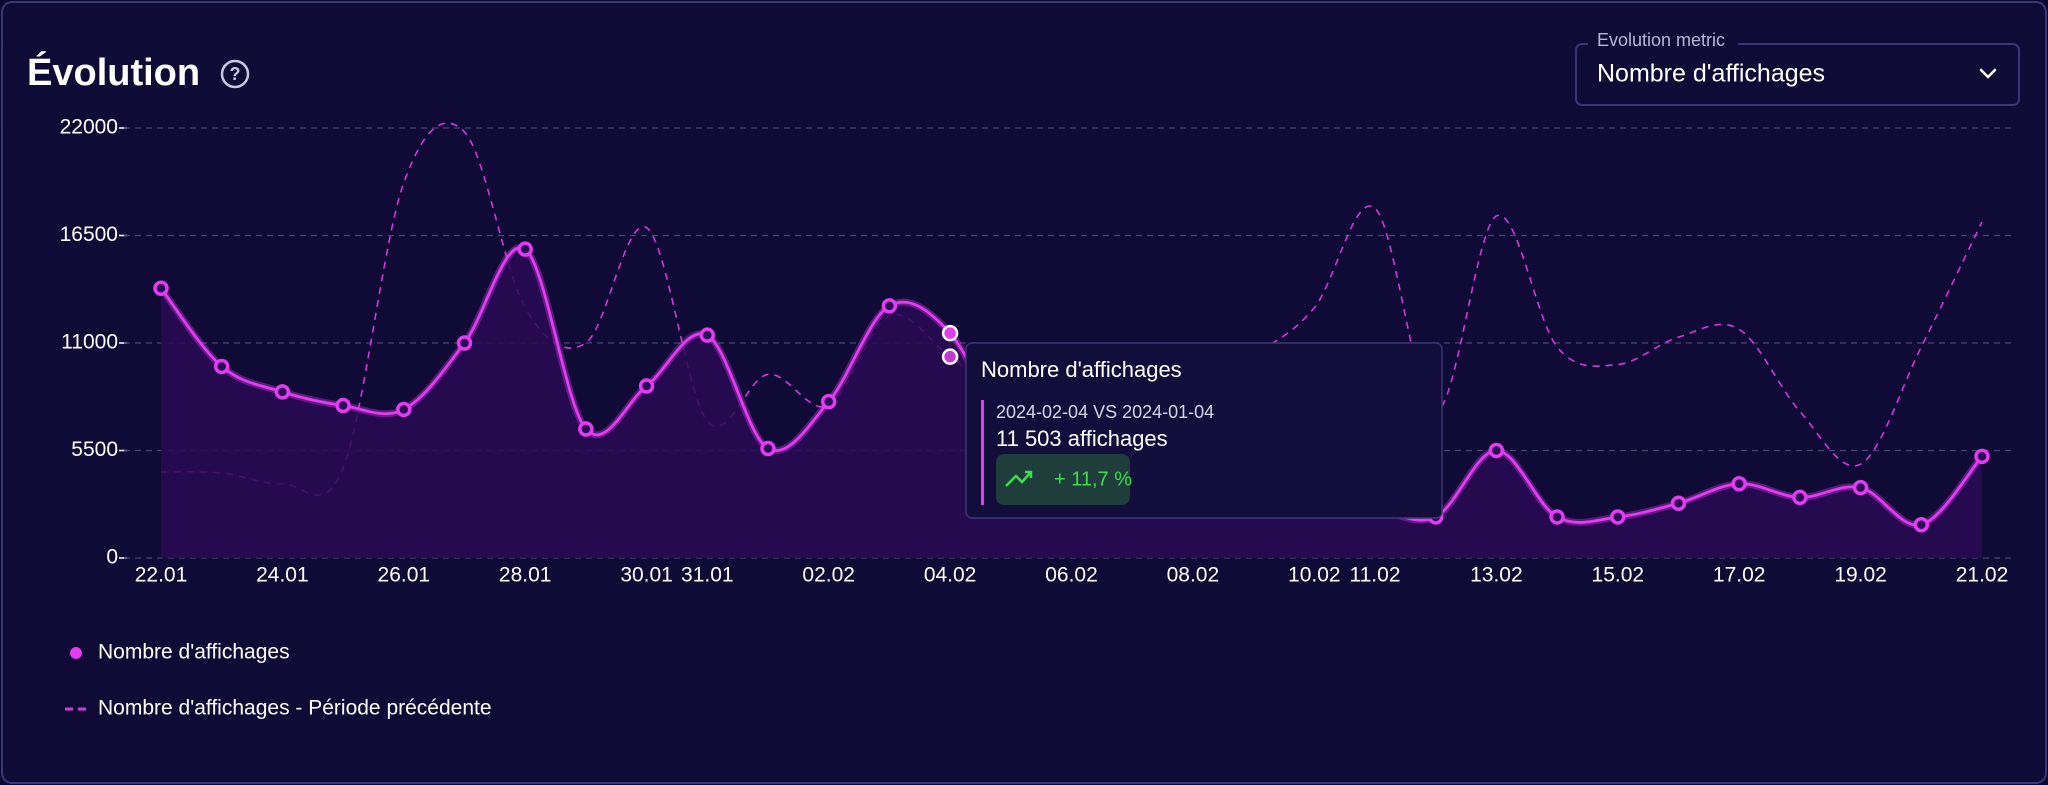  What do you see at coordinates (89, 342) in the screenshot?
I see `y-tick-label: 11000` at bounding box center [89, 342].